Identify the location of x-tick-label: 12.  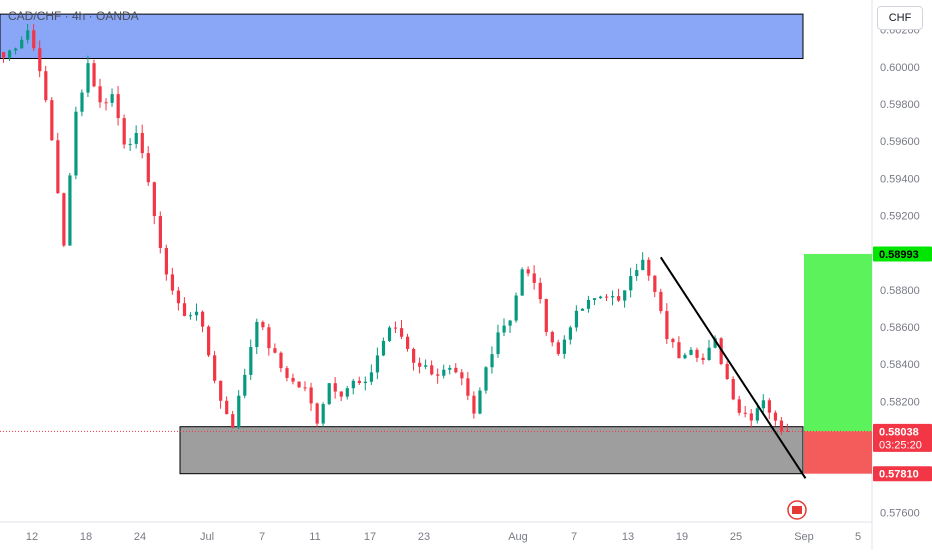
(32, 537).